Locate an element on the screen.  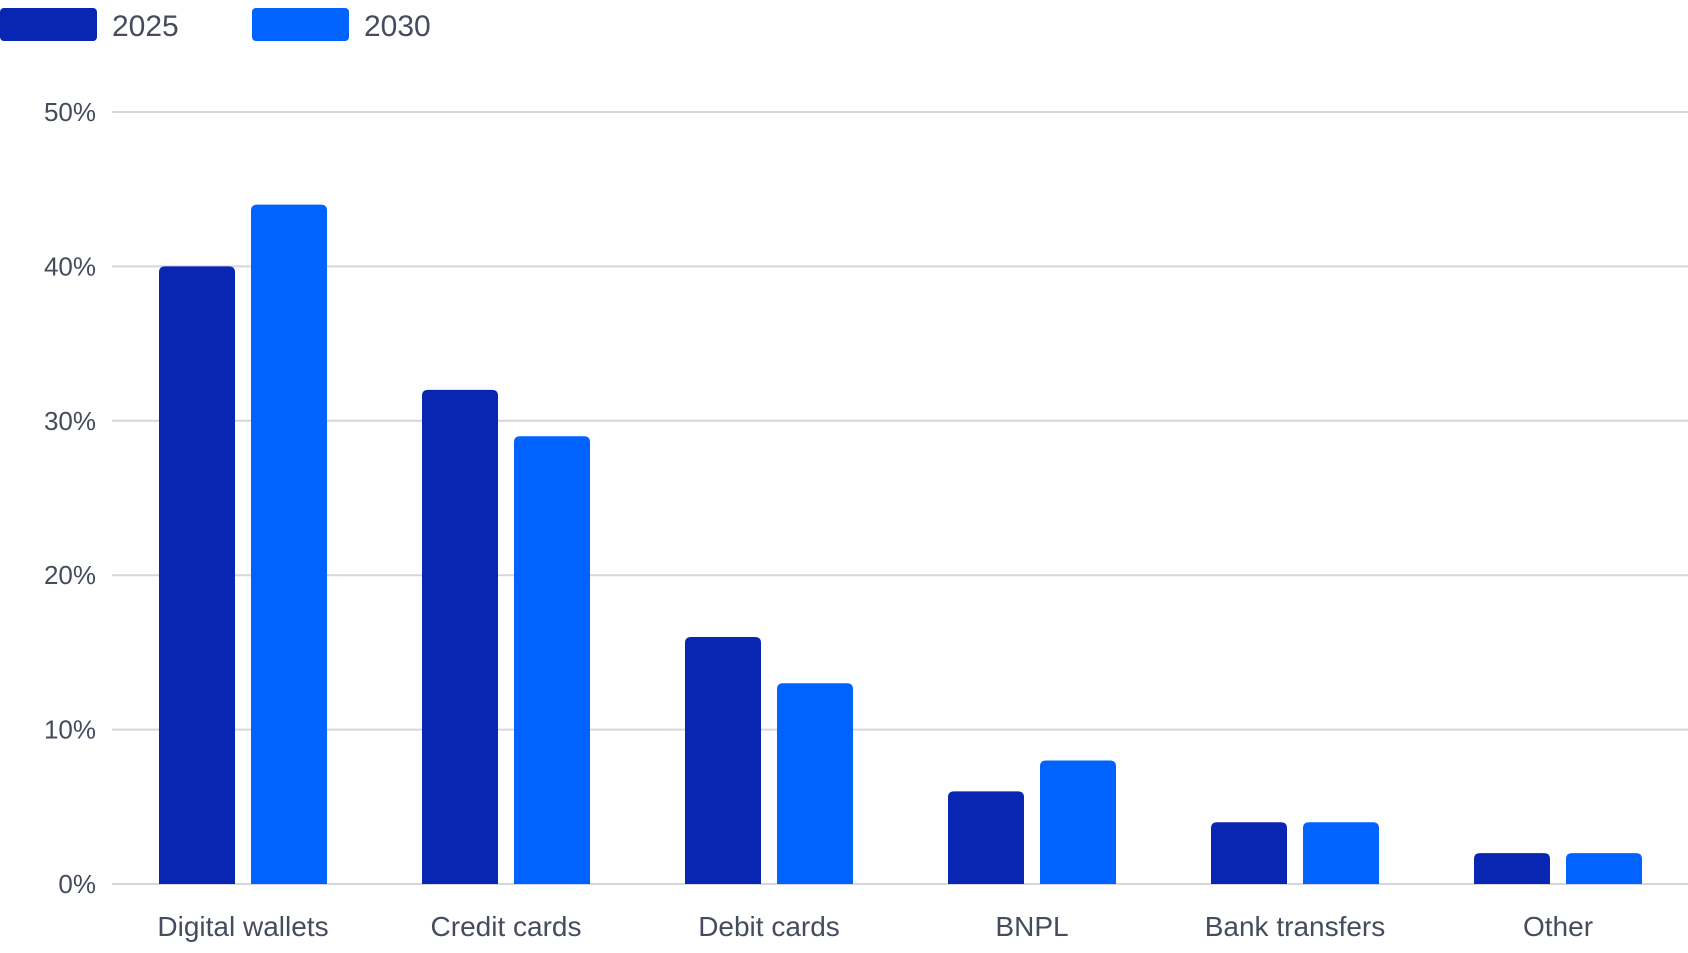
bar-digital-wallets-2025 is located at coordinates (197, 575).